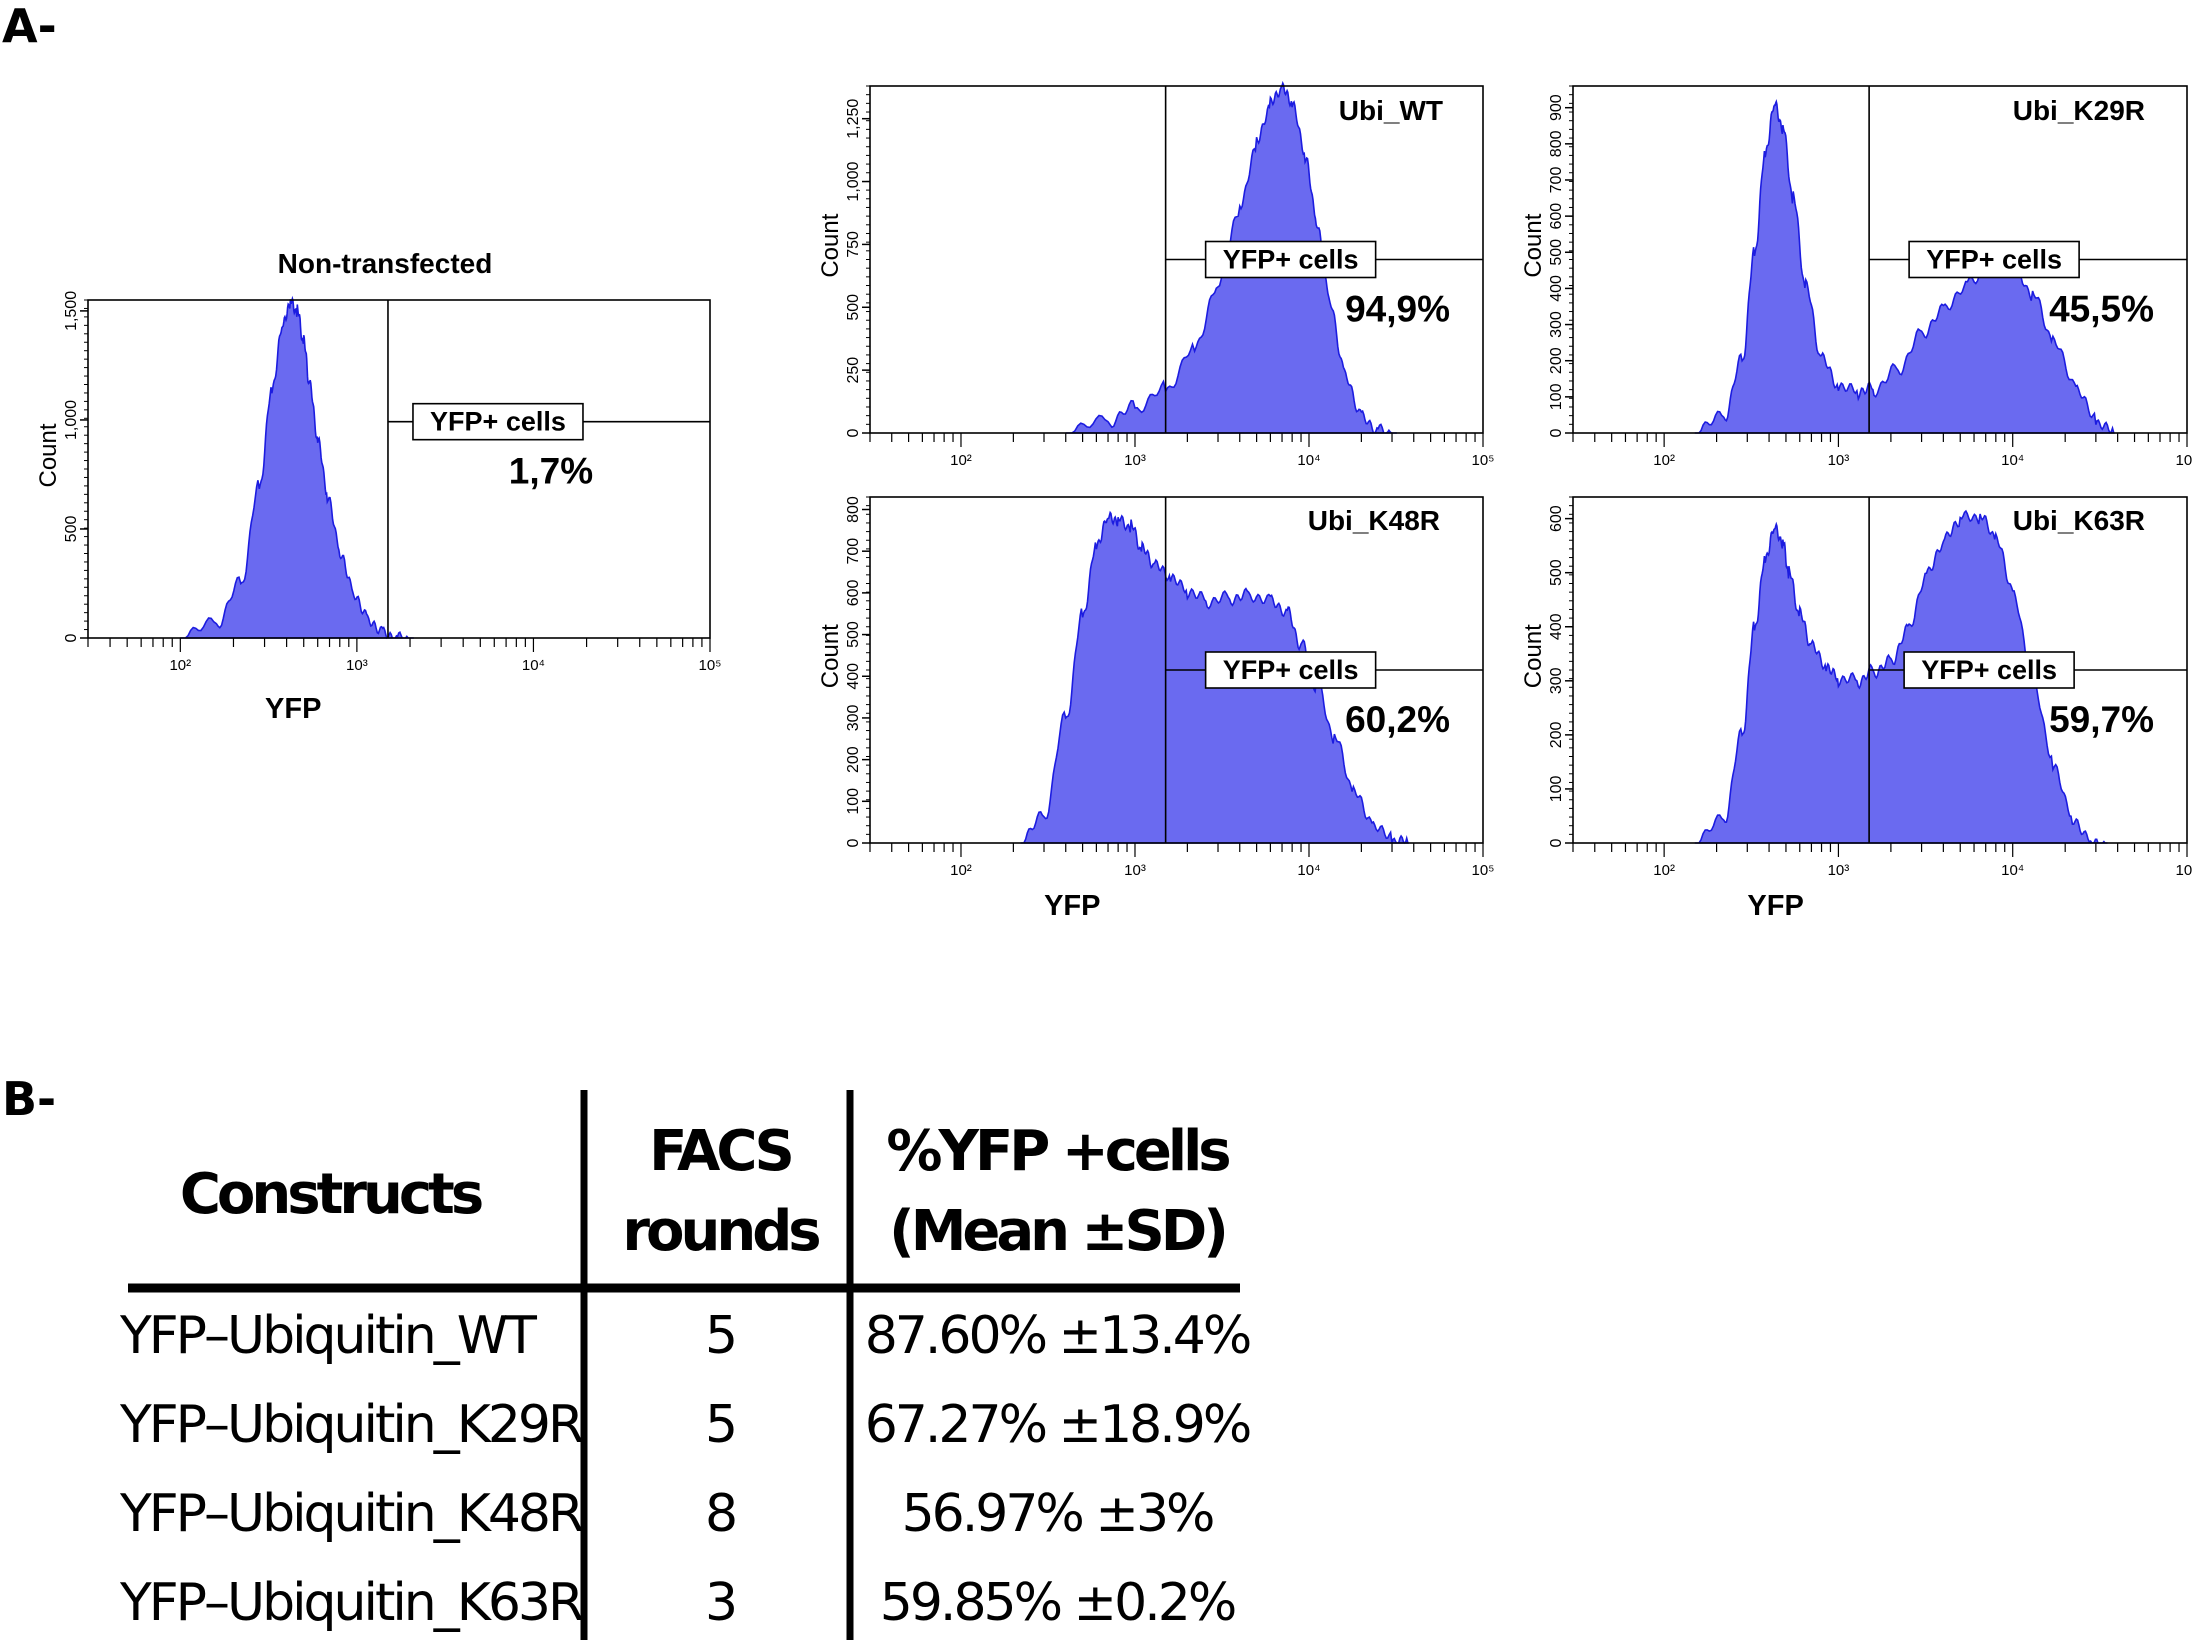 This screenshot has width=2192, height=1646. What do you see at coordinates (1057, 1425) in the screenshot?
I see `row-2-pct: 67.27% ±18.9%` at bounding box center [1057, 1425].